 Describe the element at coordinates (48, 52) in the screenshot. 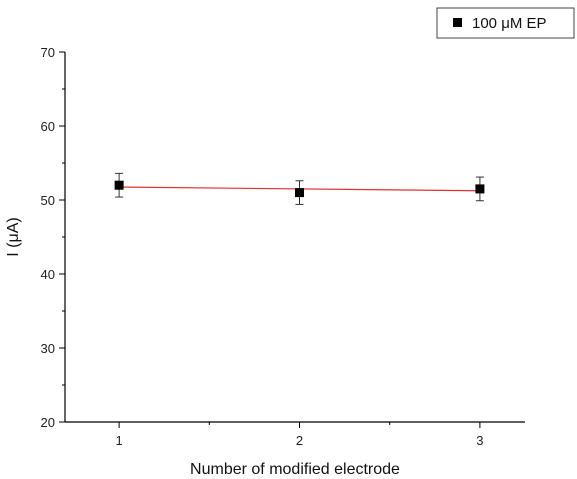

I see `y-tick-label: 70` at that location.